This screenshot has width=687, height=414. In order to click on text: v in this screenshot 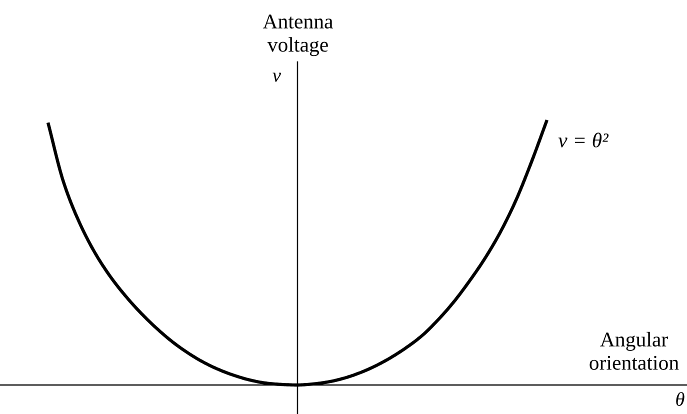, I will do `click(276, 77)`.